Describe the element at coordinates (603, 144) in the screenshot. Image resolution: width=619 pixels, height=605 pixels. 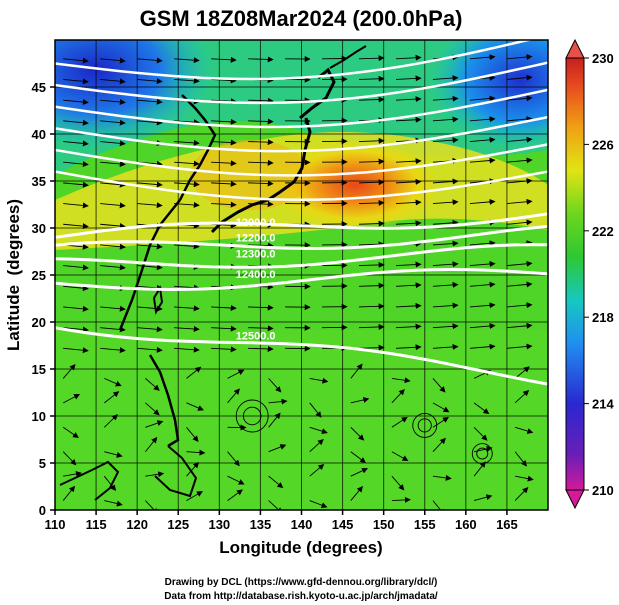
I see `colorbar-tick-label: 226` at that location.